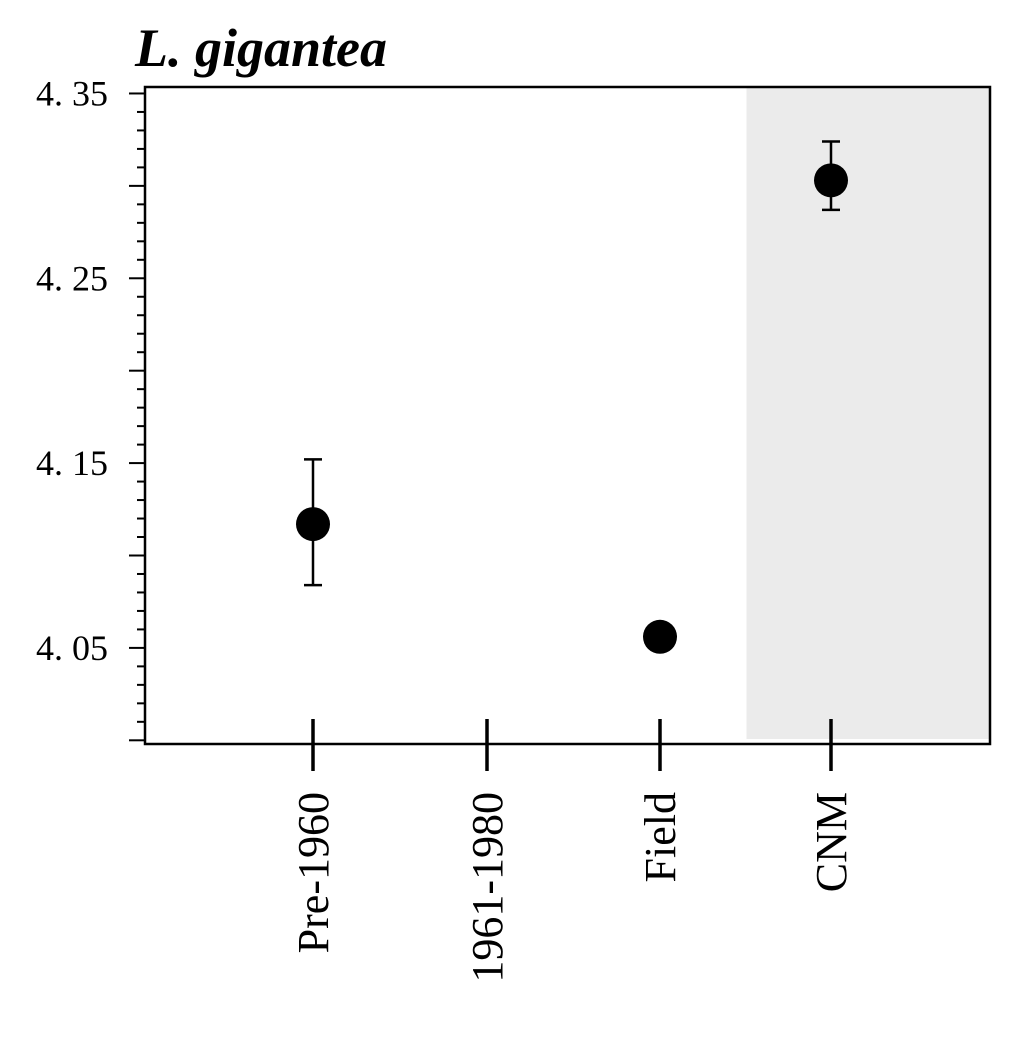 Image resolution: width=1018 pixels, height=1055 pixels. What do you see at coordinates (660, 837) in the screenshot?
I see `x-tick-label: Field` at bounding box center [660, 837].